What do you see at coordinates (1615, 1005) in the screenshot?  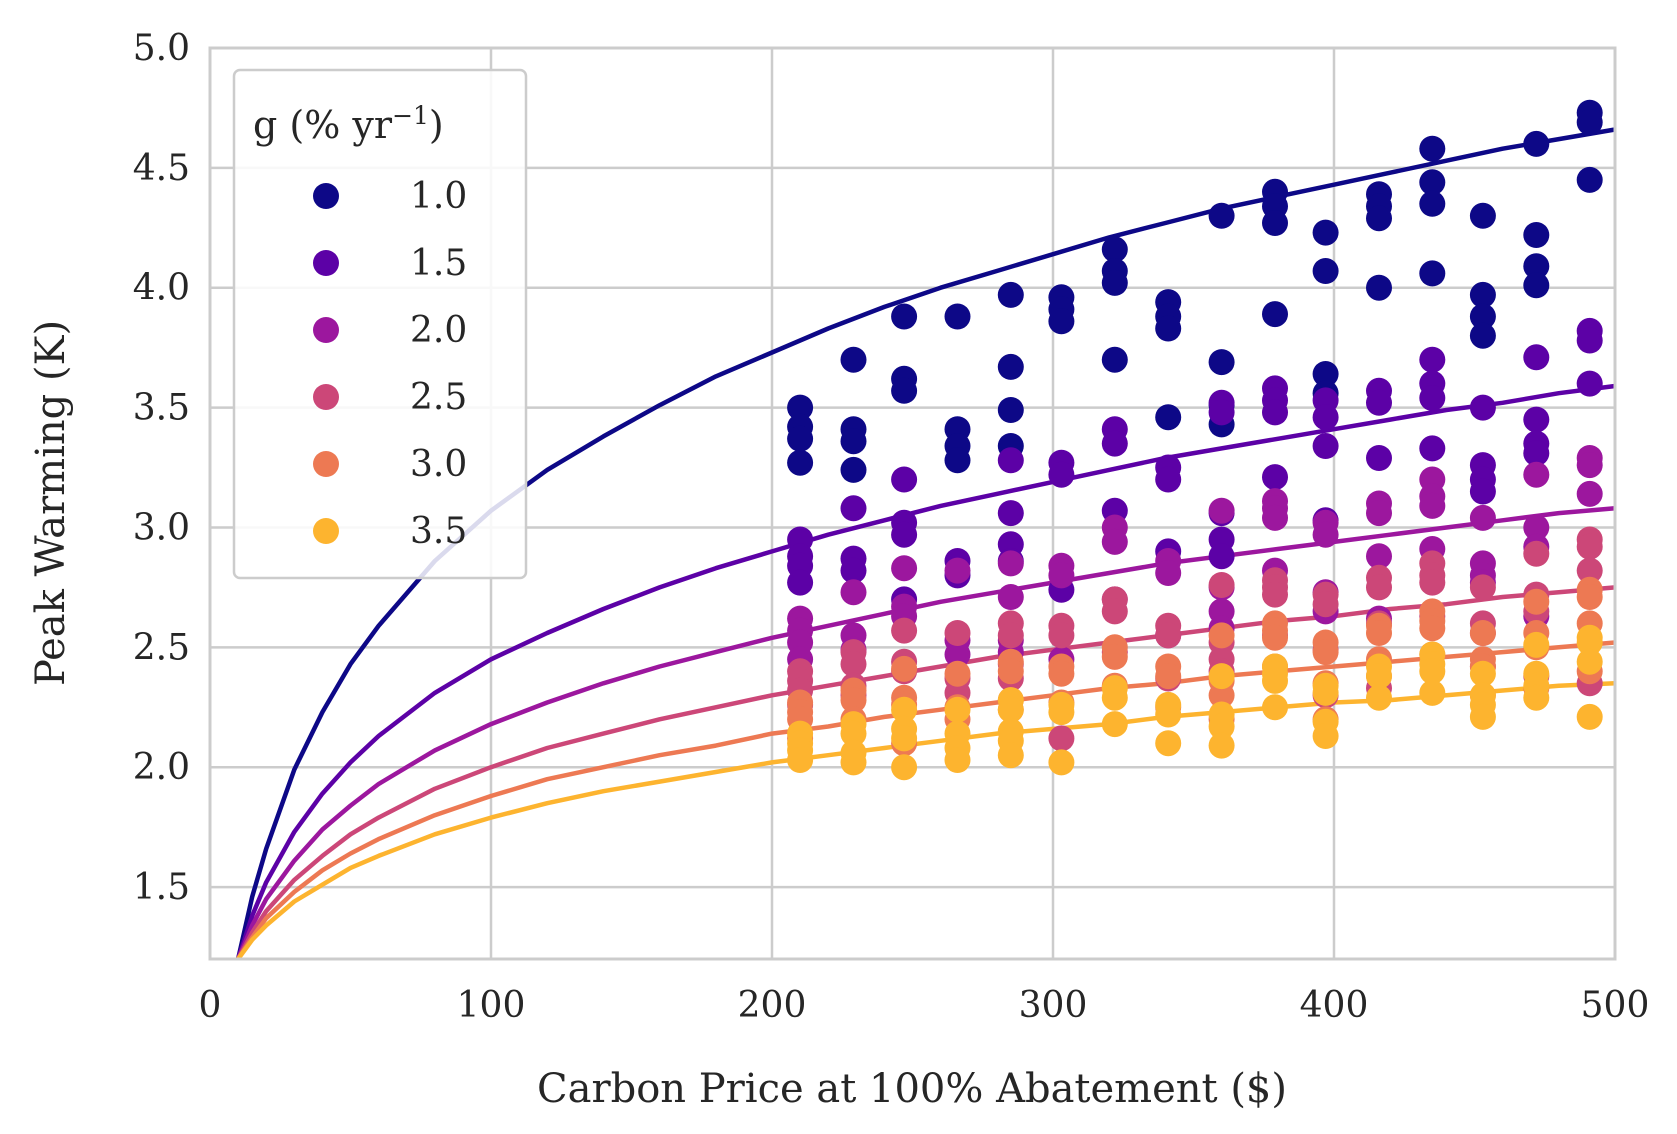 I see `x-tick-label: 500` at bounding box center [1615, 1005].